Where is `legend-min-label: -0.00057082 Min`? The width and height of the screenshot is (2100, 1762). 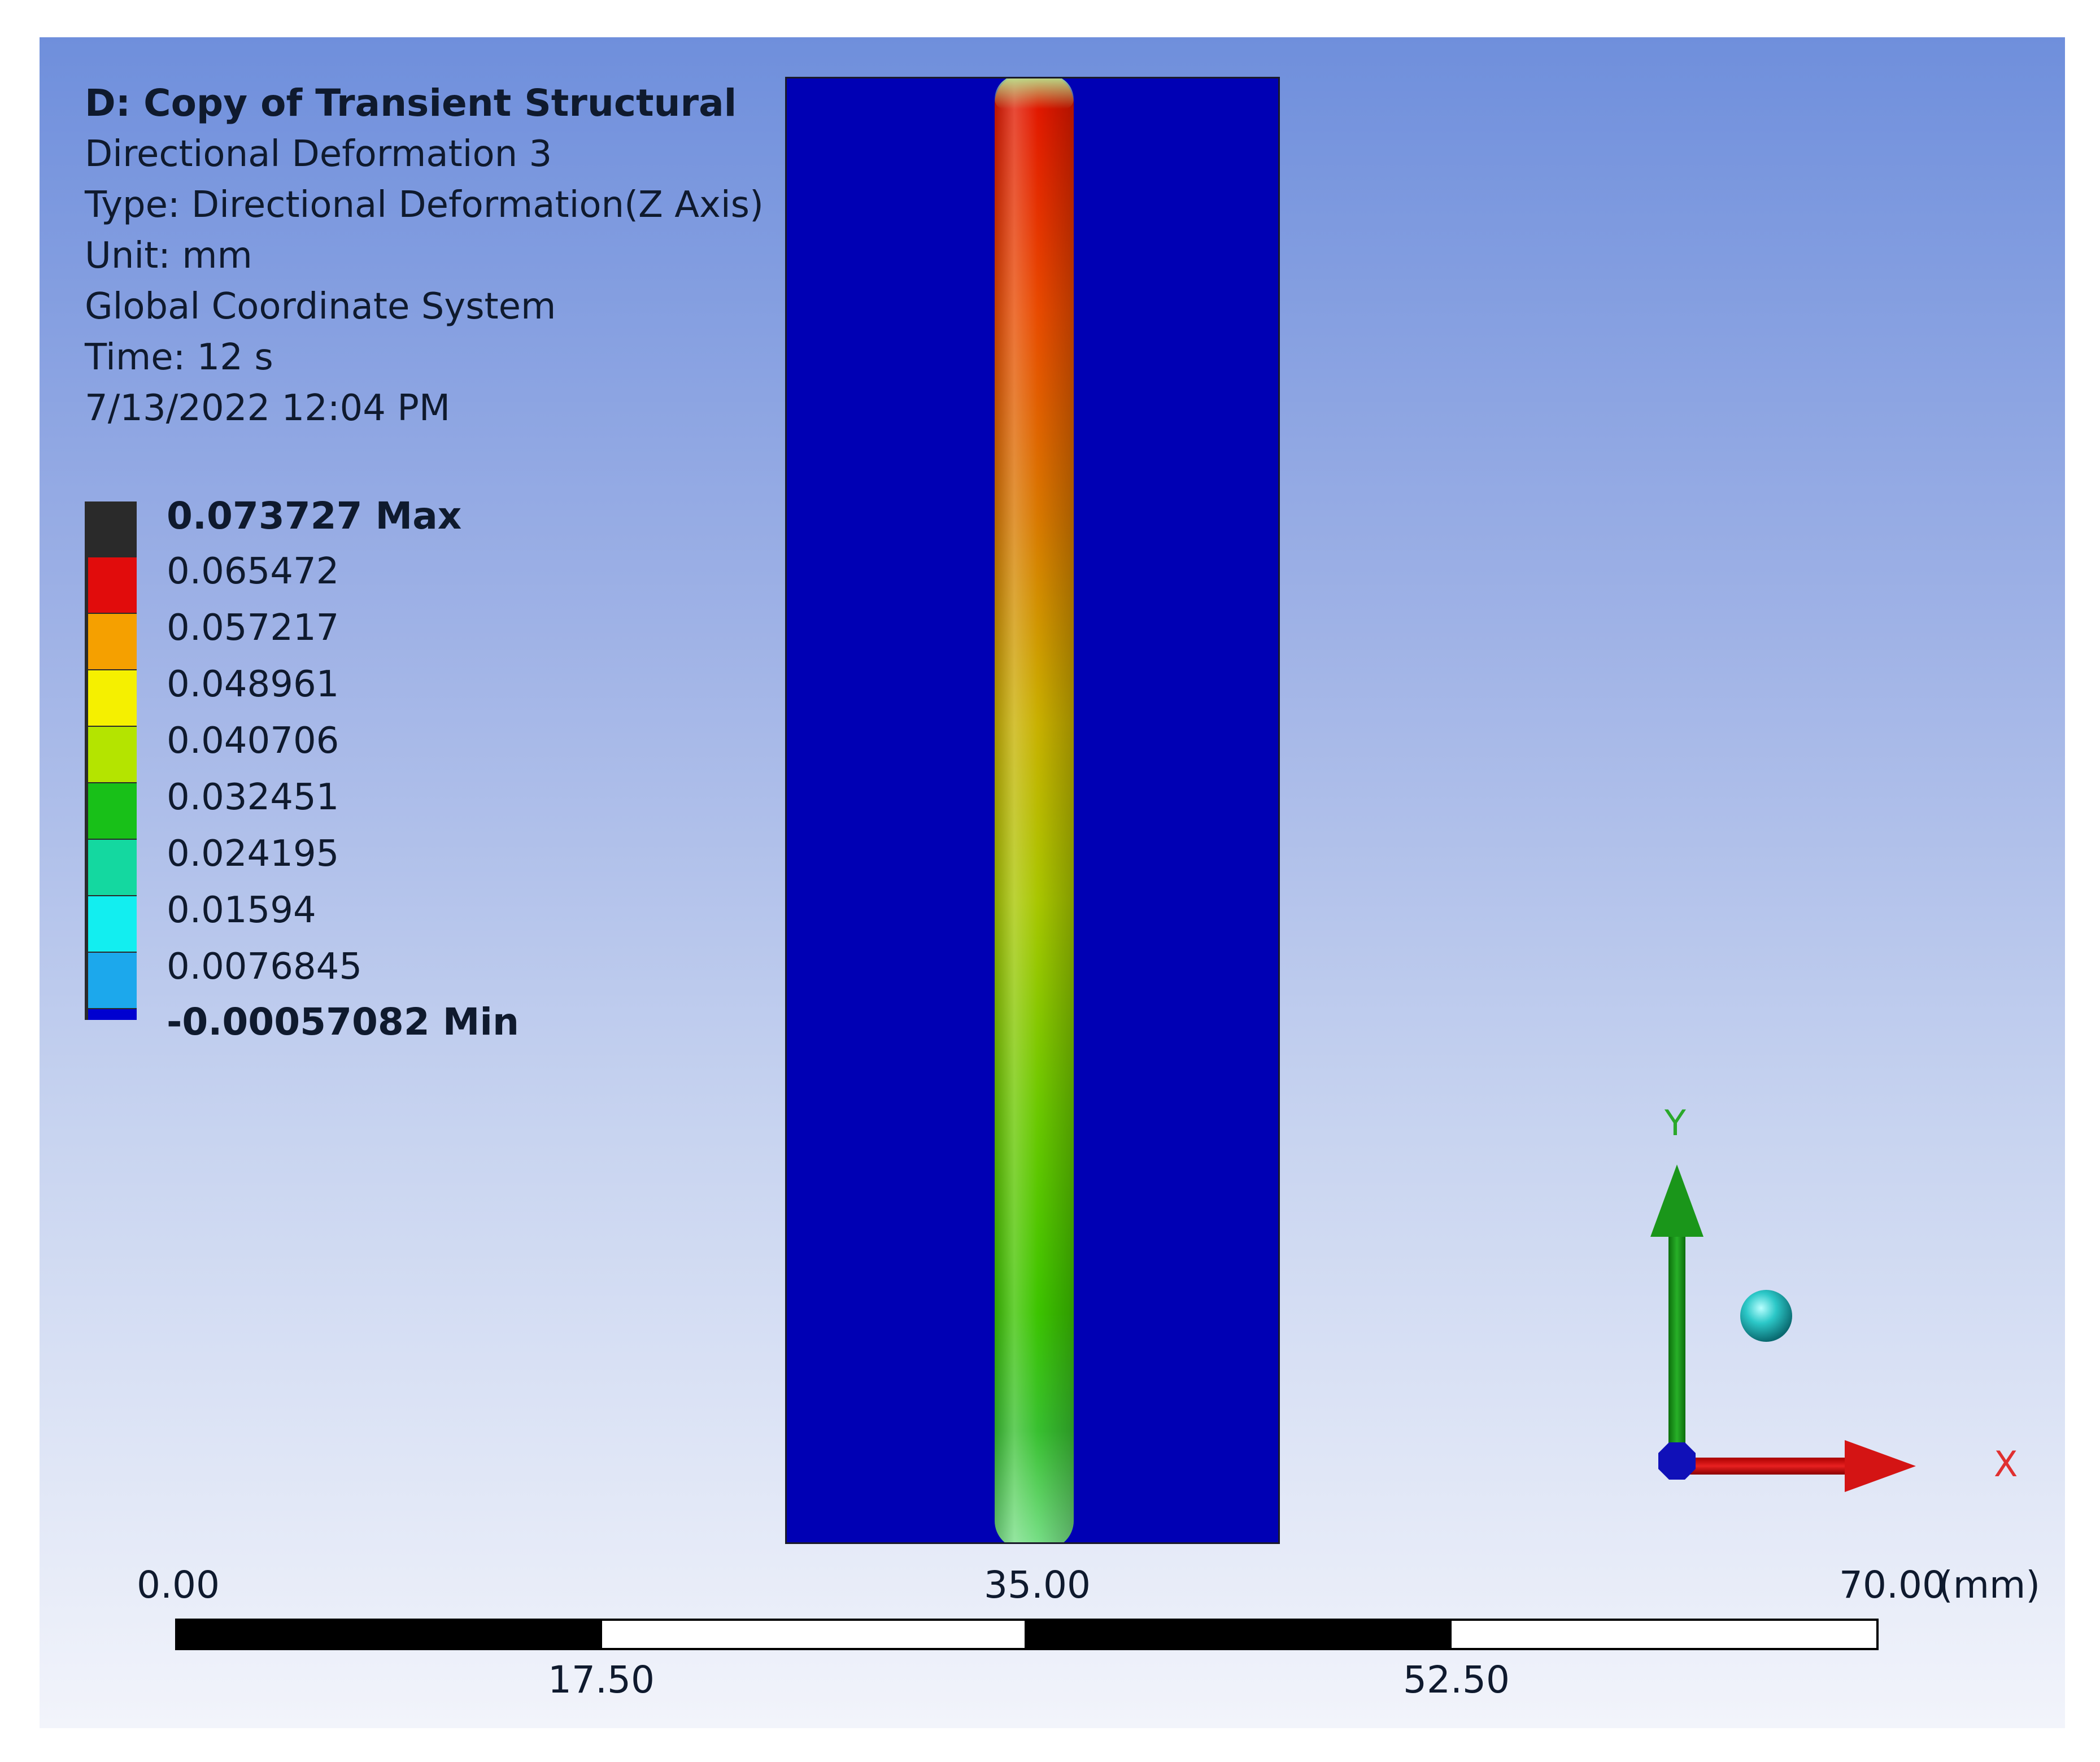 legend-min-label: -0.00057082 Min is located at coordinates (344, 1022).